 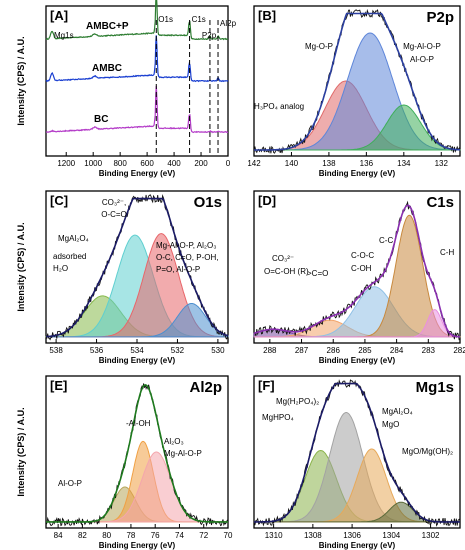 What do you see at coordinates (313, 535) in the screenshot?
I see `x-tick-label: 1308` at bounding box center [313, 535].